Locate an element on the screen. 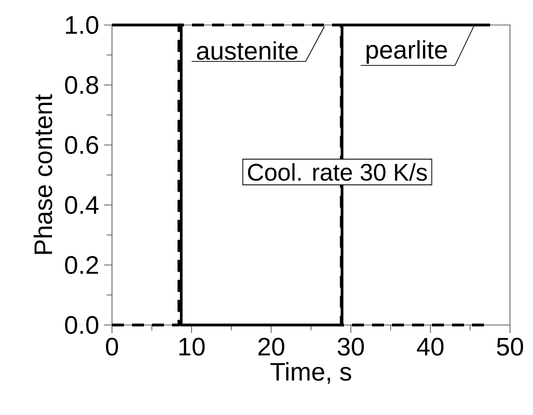 This screenshot has height=415, width=533. series-label: austenite is located at coordinates (247, 50).